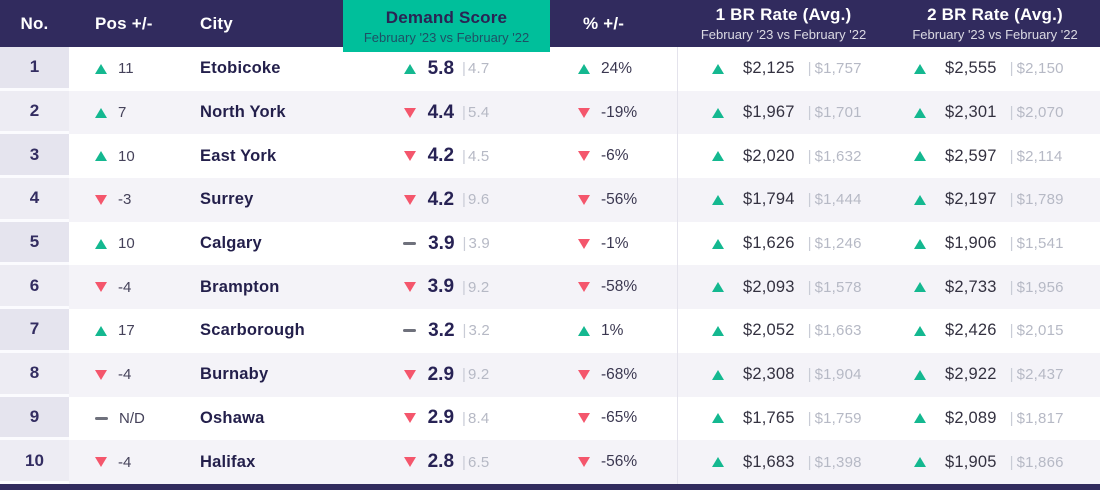  What do you see at coordinates (441, 374) in the screenshot?
I see `demand-score-current: 2.9` at bounding box center [441, 374].